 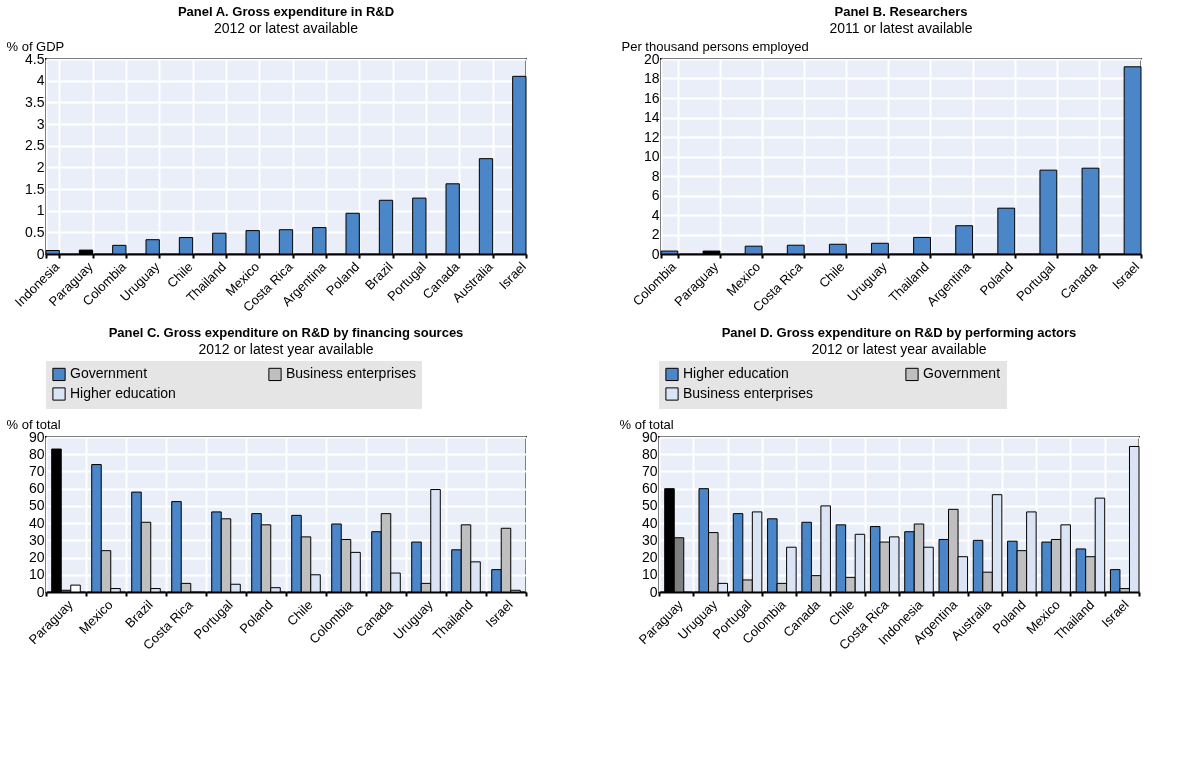 I want to click on y-tick-label: 1.5, so click(x=35, y=188).